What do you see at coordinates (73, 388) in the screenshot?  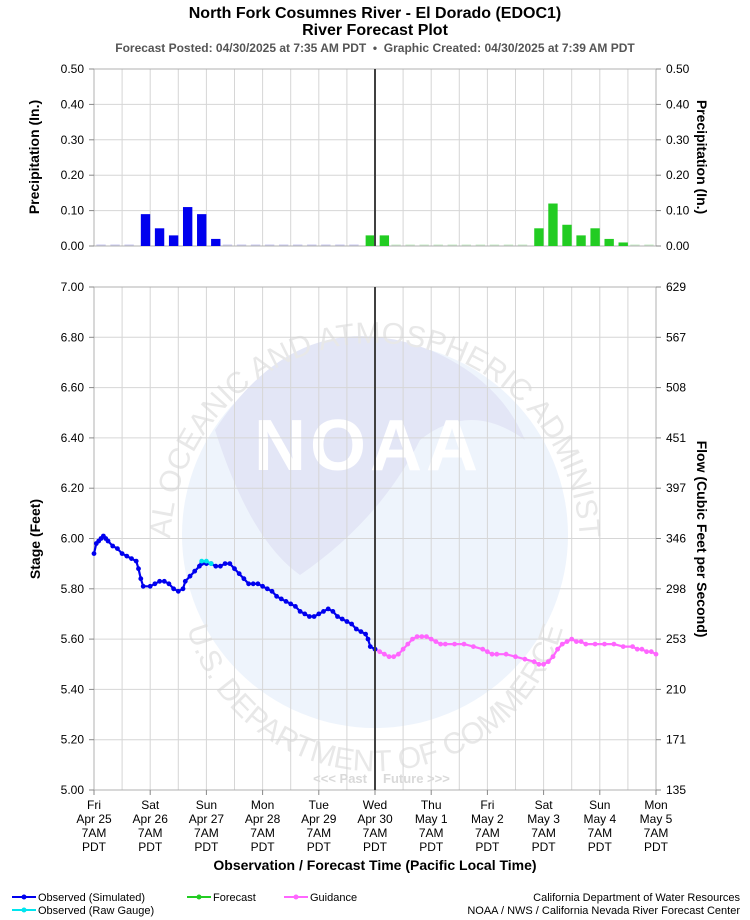 I see `stage-left-tick-label: 6.60` at bounding box center [73, 388].